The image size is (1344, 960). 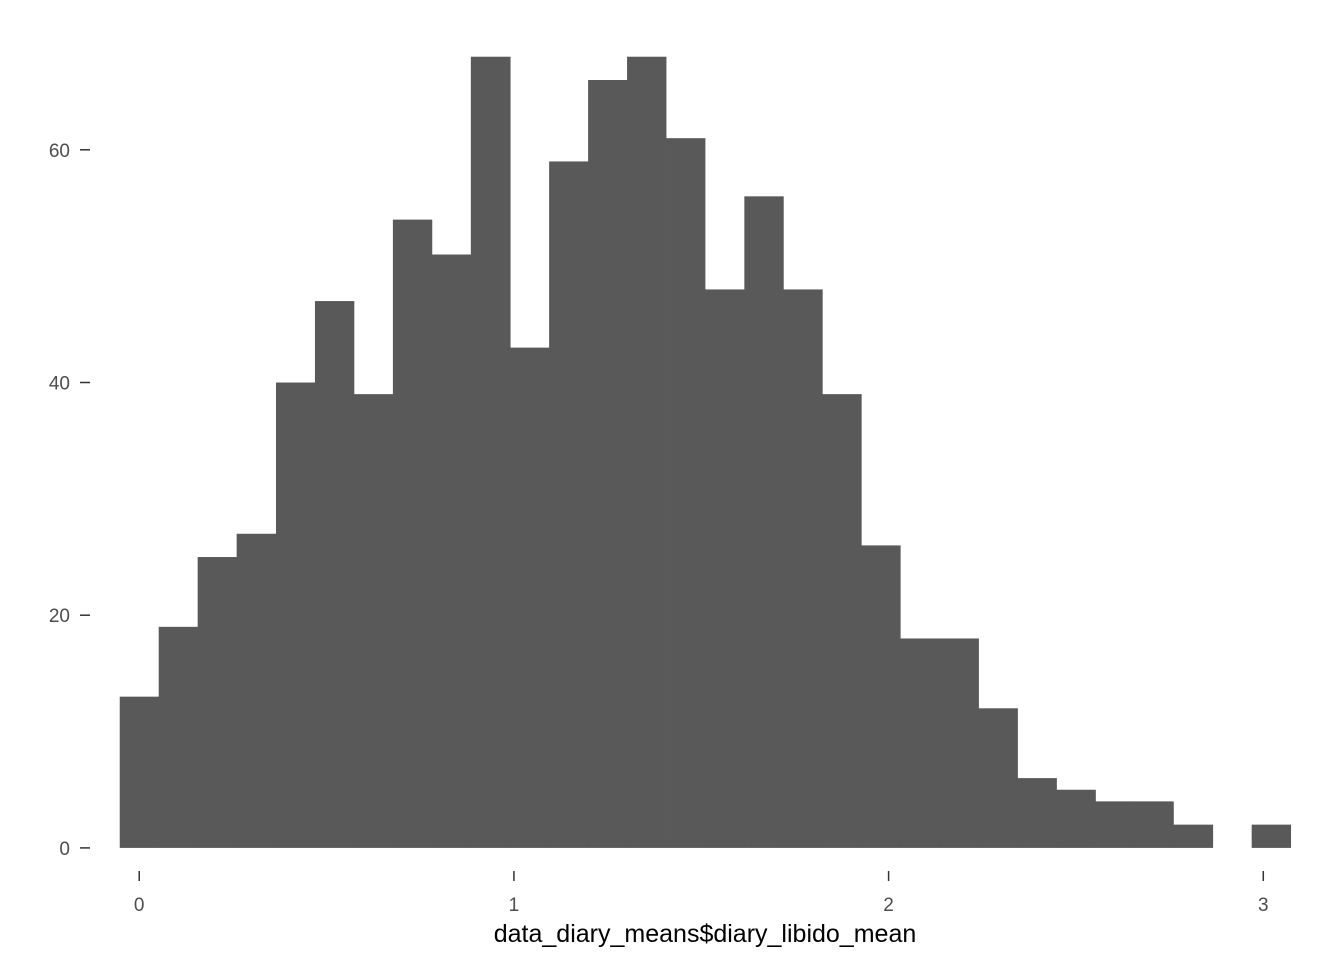 I want to click on y-tick-label-3: 60, so click(x=59, y=151).